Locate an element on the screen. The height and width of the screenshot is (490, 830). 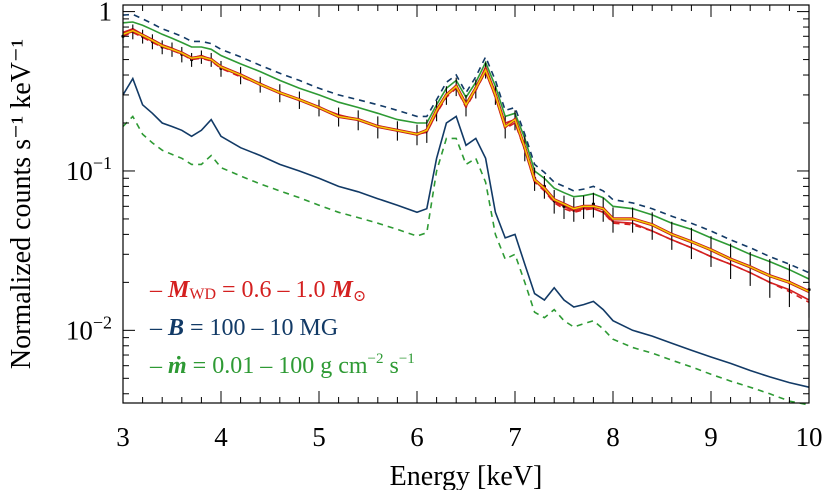
x-tick-label: 5 is located at coordinates (319, 437).